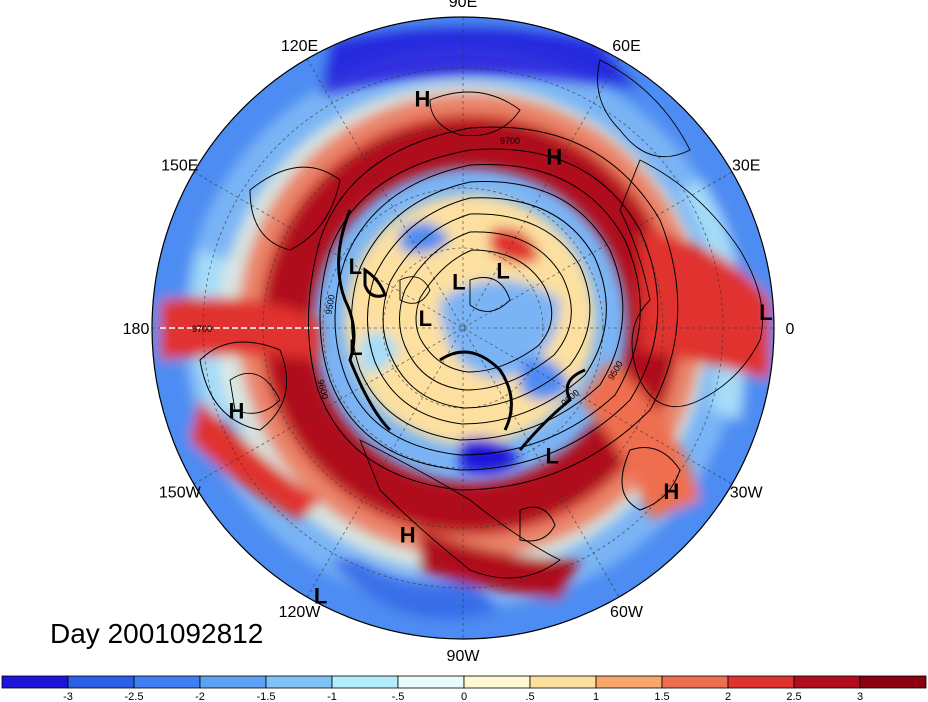 The height and width of the screenshot is (702, 928). What do you see at coordinates (793, 696) in the screenshot?
I see `colorbar-tick-label: 2.5` at bounding box center [793, 696].